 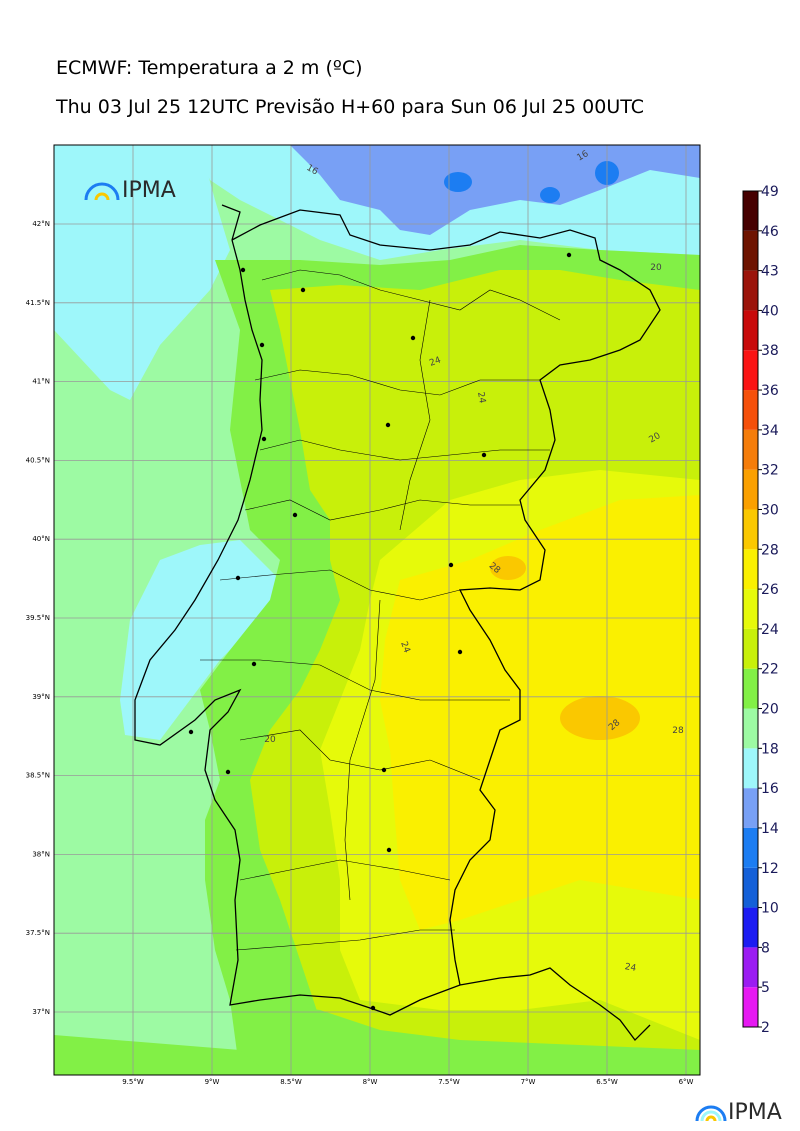 I want to click on colorbar-level-label: 5, so click(x=765, y=988).